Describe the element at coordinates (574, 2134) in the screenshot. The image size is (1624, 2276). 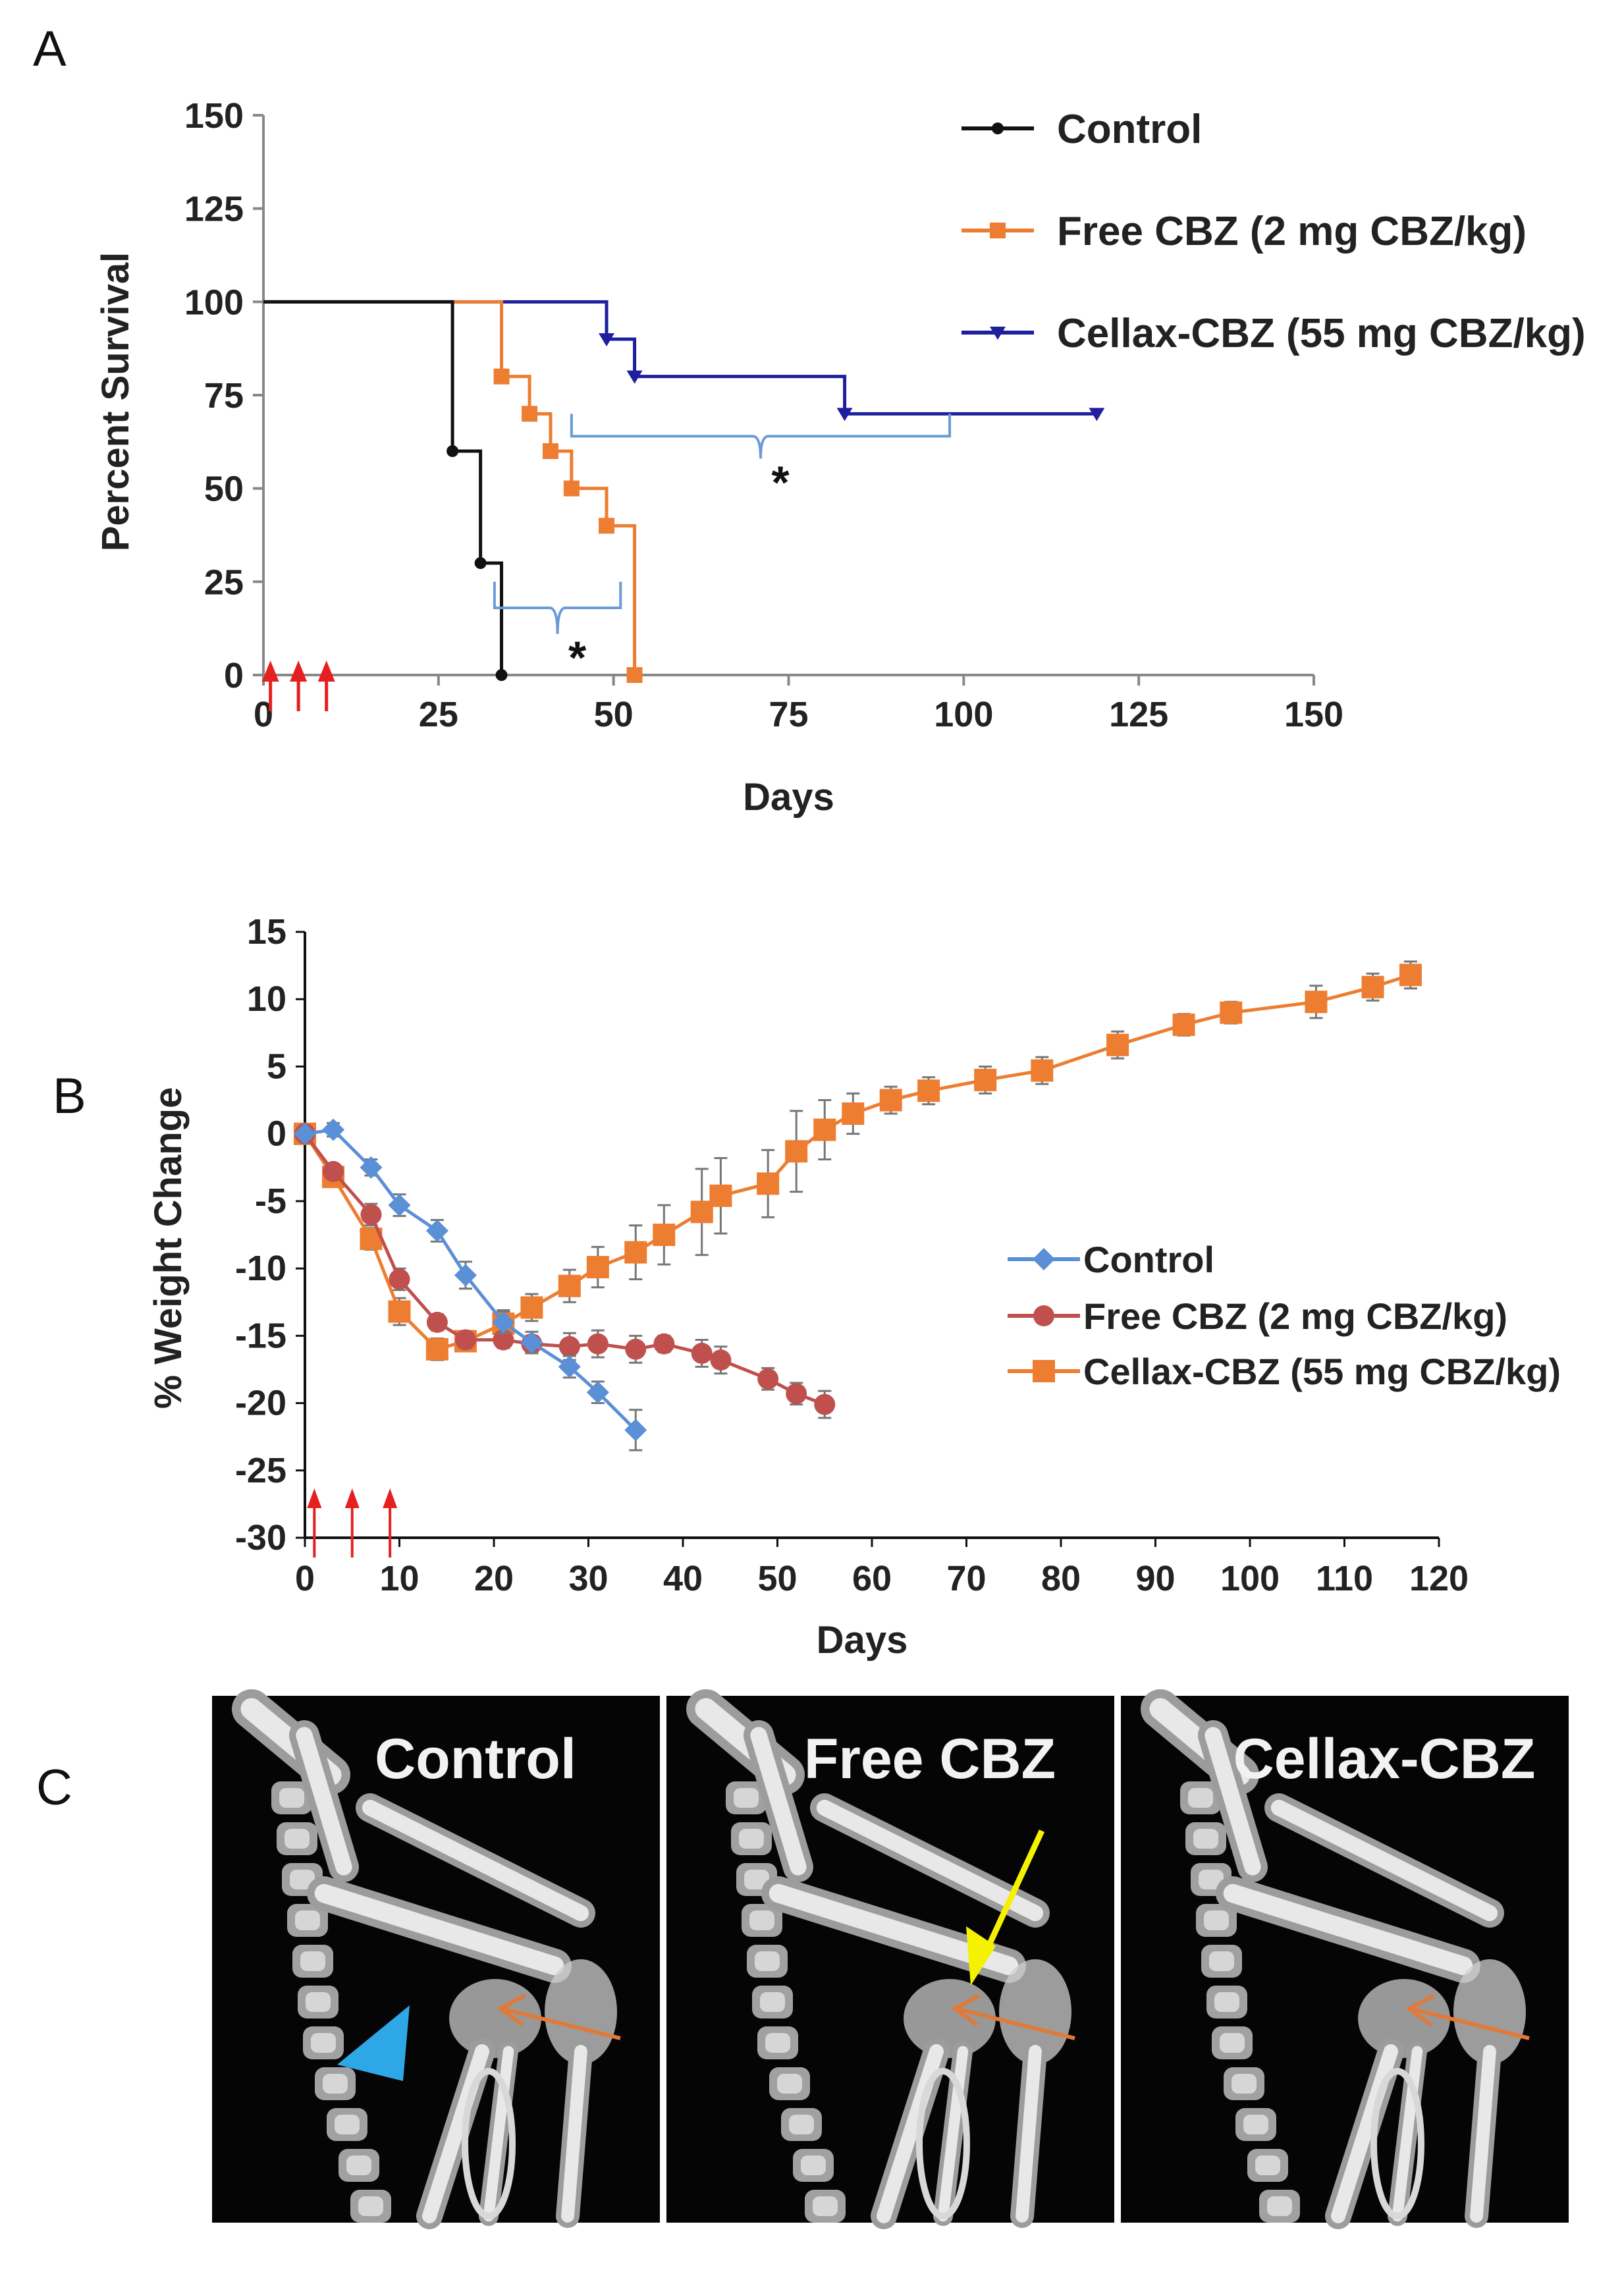
I see `lower-leg-0-core` at that location.